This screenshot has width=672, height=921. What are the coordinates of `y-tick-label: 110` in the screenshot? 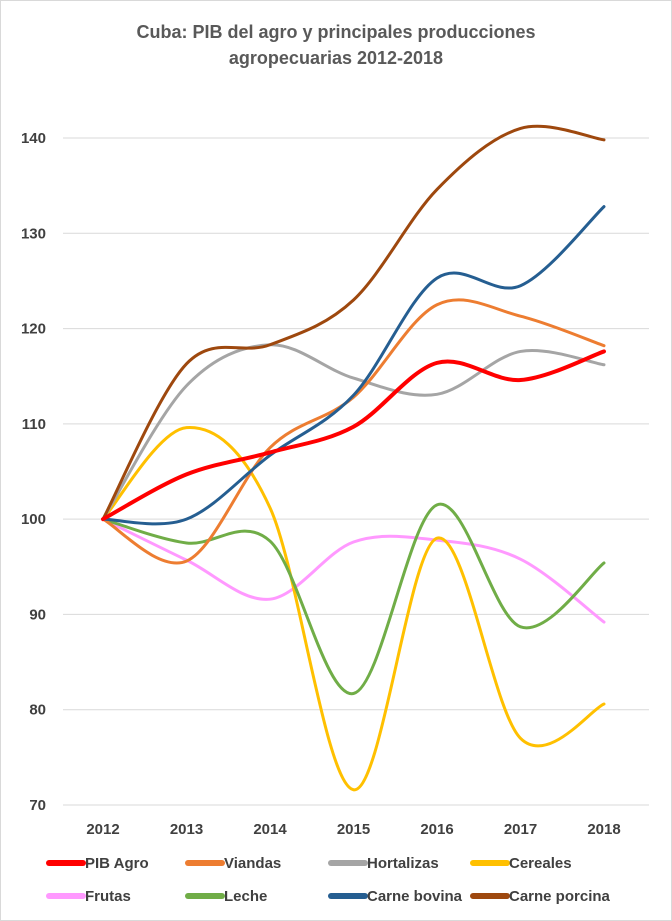 It's located at (34, 424).